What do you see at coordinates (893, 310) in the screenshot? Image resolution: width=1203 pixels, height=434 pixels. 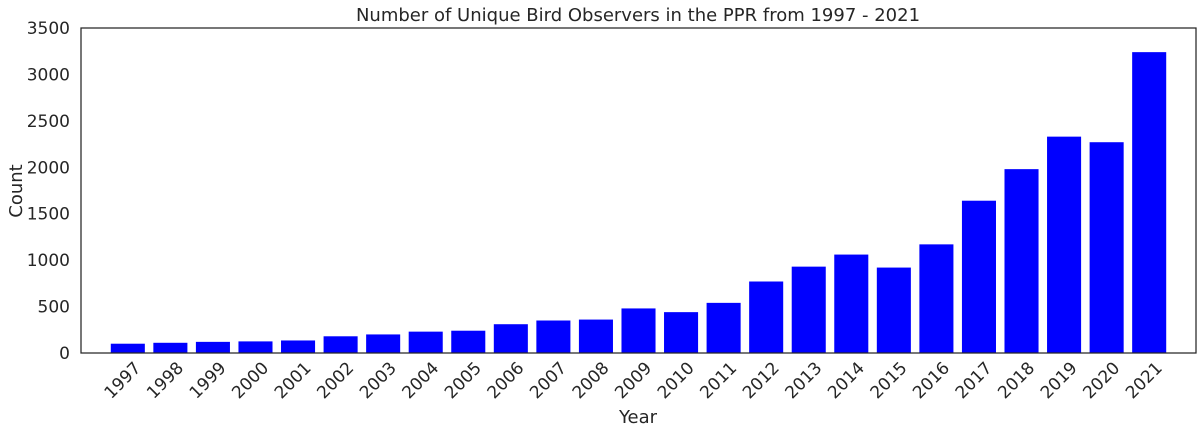 I see `bar-2015` at bounding box center [893, 310].